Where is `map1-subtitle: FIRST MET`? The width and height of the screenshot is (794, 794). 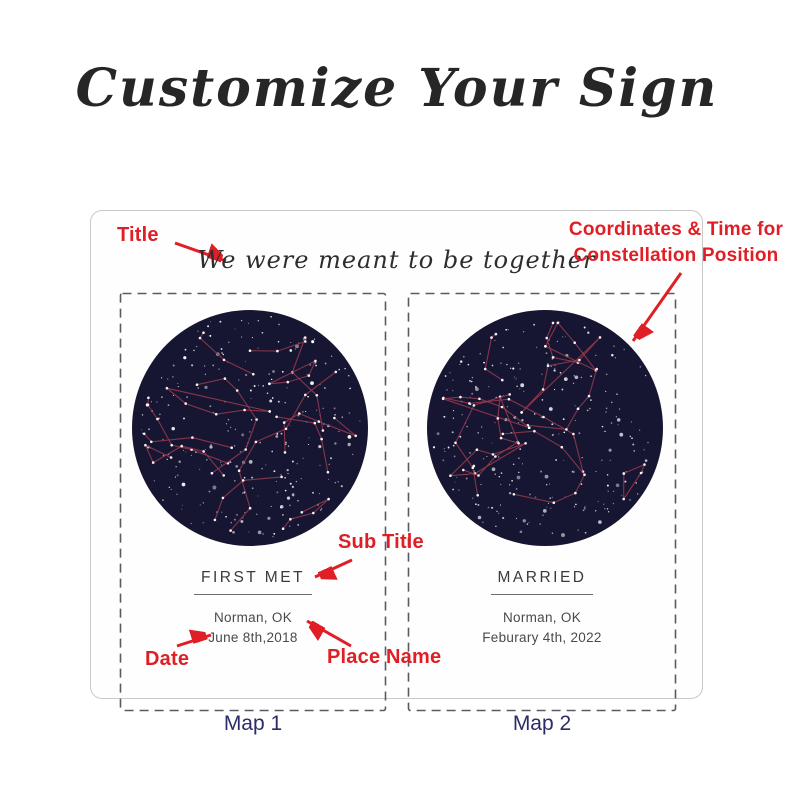
map1-subtitle: FIRST MET is located at coordinates (253, 582).